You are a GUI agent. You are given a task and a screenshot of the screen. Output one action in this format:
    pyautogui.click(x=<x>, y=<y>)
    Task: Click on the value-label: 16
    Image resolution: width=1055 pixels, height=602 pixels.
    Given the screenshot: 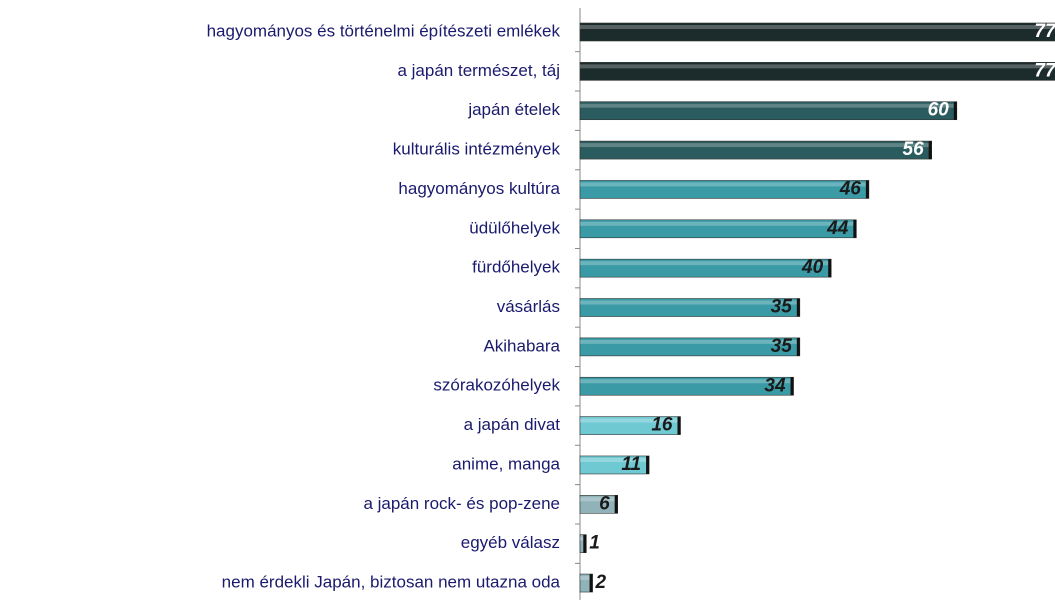 What is the action you would take?
    pyautogui.click(x=662, y=425)
    